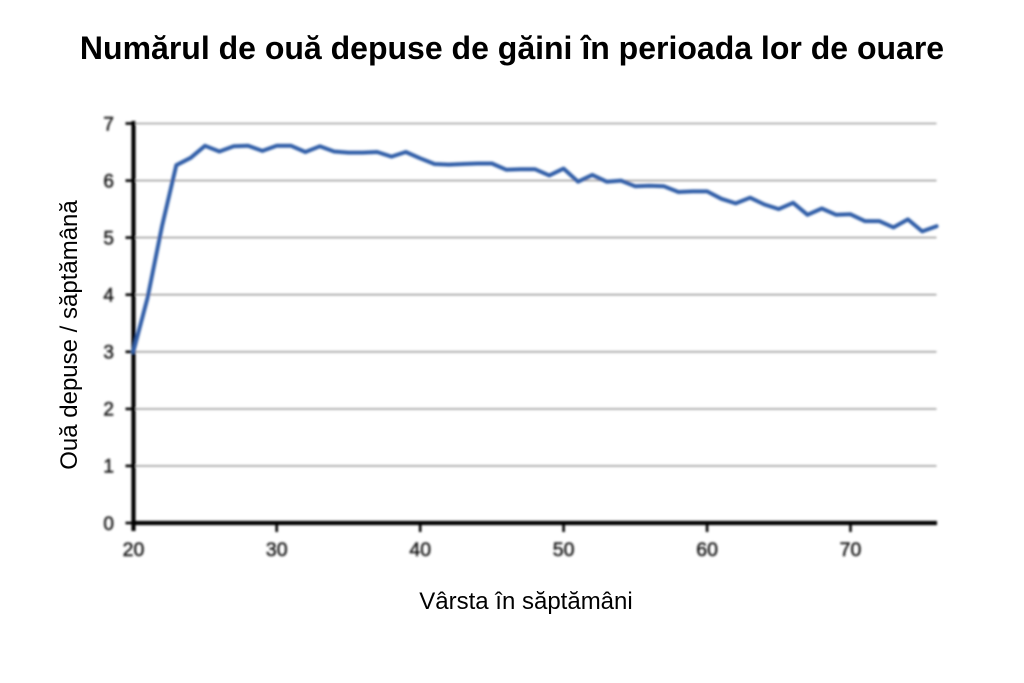 The image size is (1024, 683). What do you see at coordinates (108, 296) in the screenshot?
I see `svg-text: 4` at bounding box center [108, 296].